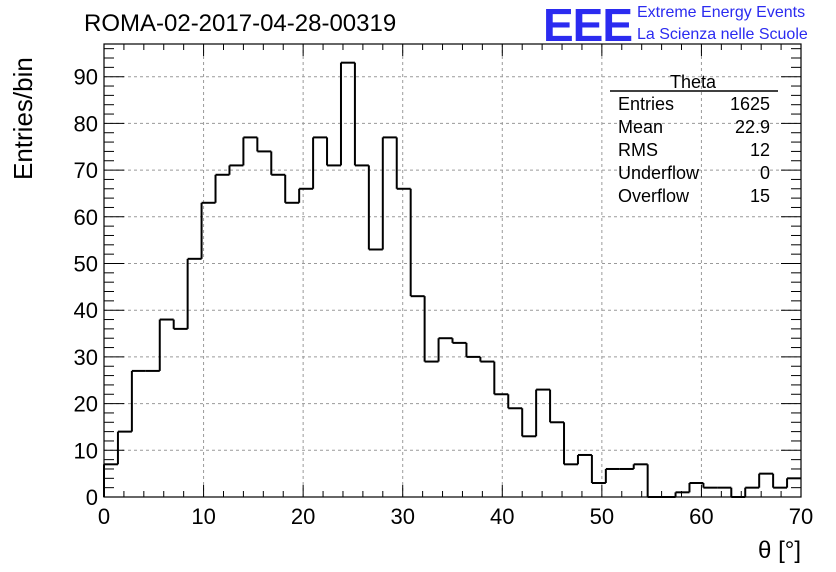 The height and width of the screenshot is (572, 836). I want to click on y-tick-label: 30, so click(86, 357).